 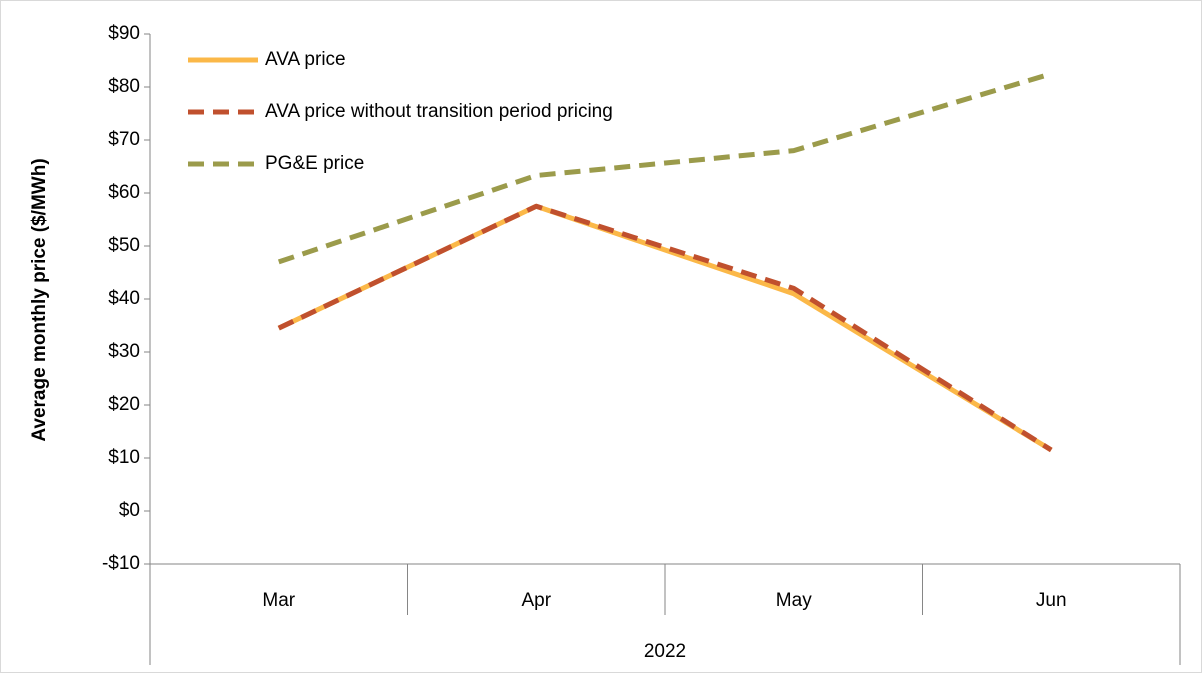 What do you see at coordinates (129, 510) in the screenshot?
I see `y-tick-label: $0` at bounding box center [129, 510].